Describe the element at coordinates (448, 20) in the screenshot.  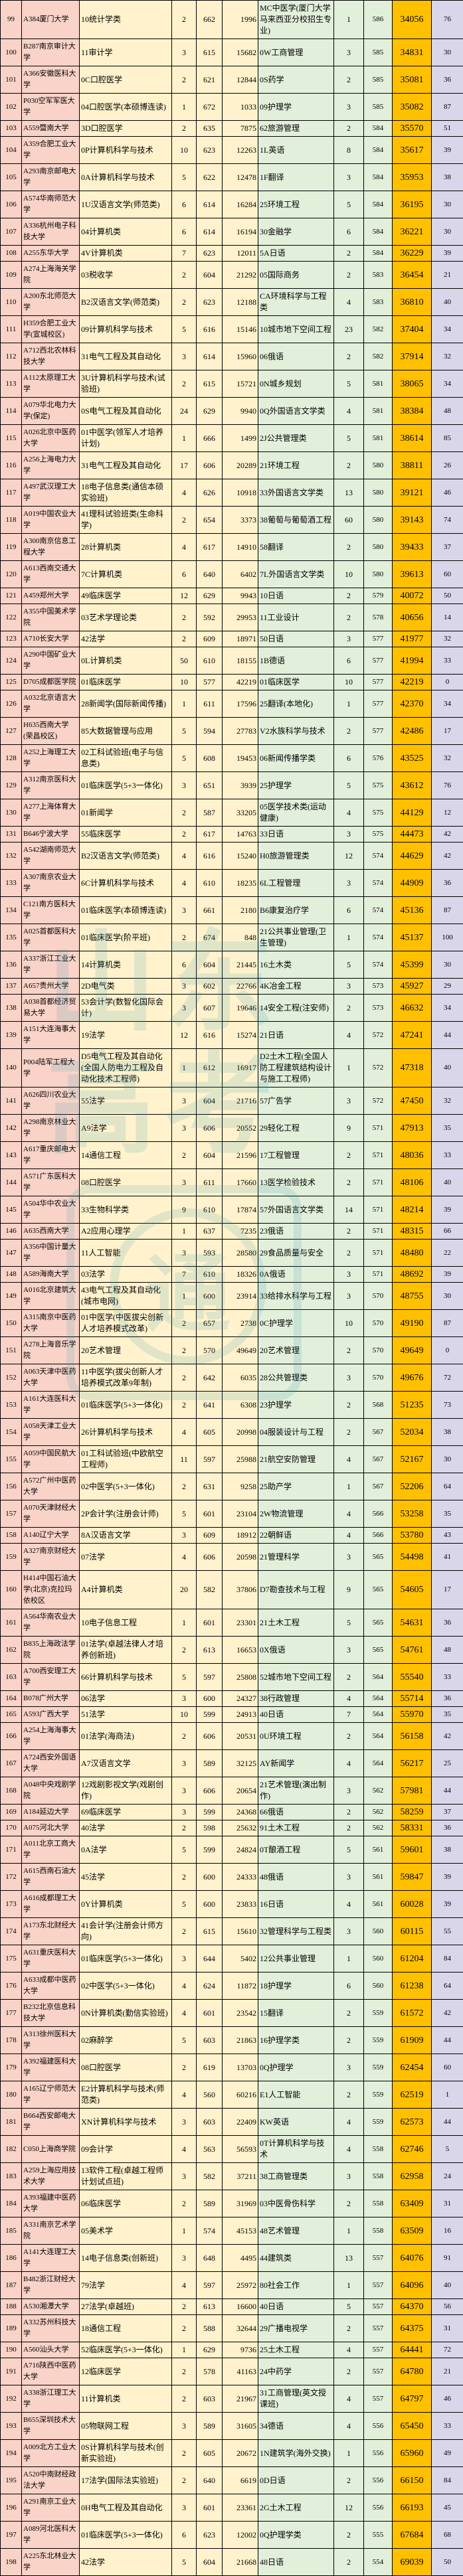
I see `cell-gap: 76` at that location.